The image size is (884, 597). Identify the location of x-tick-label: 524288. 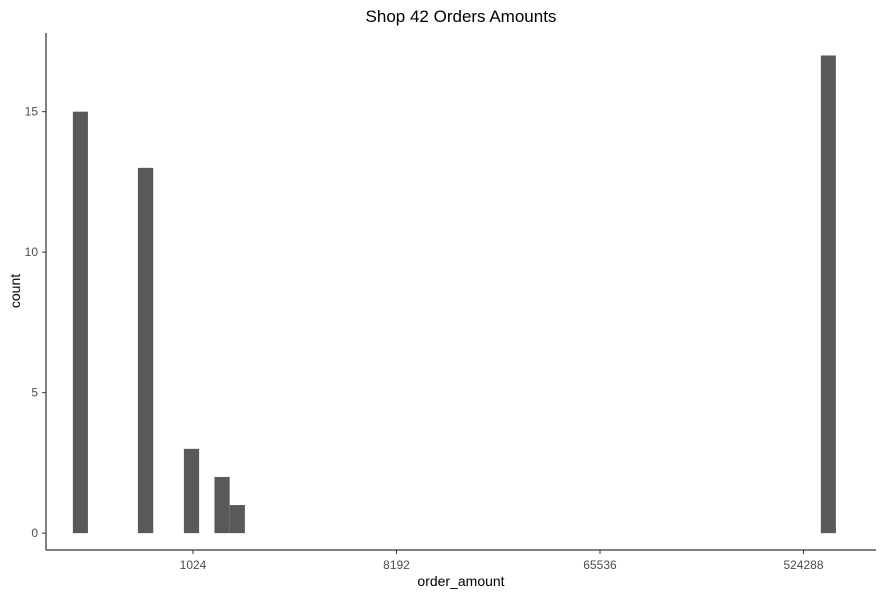
(803, 565).